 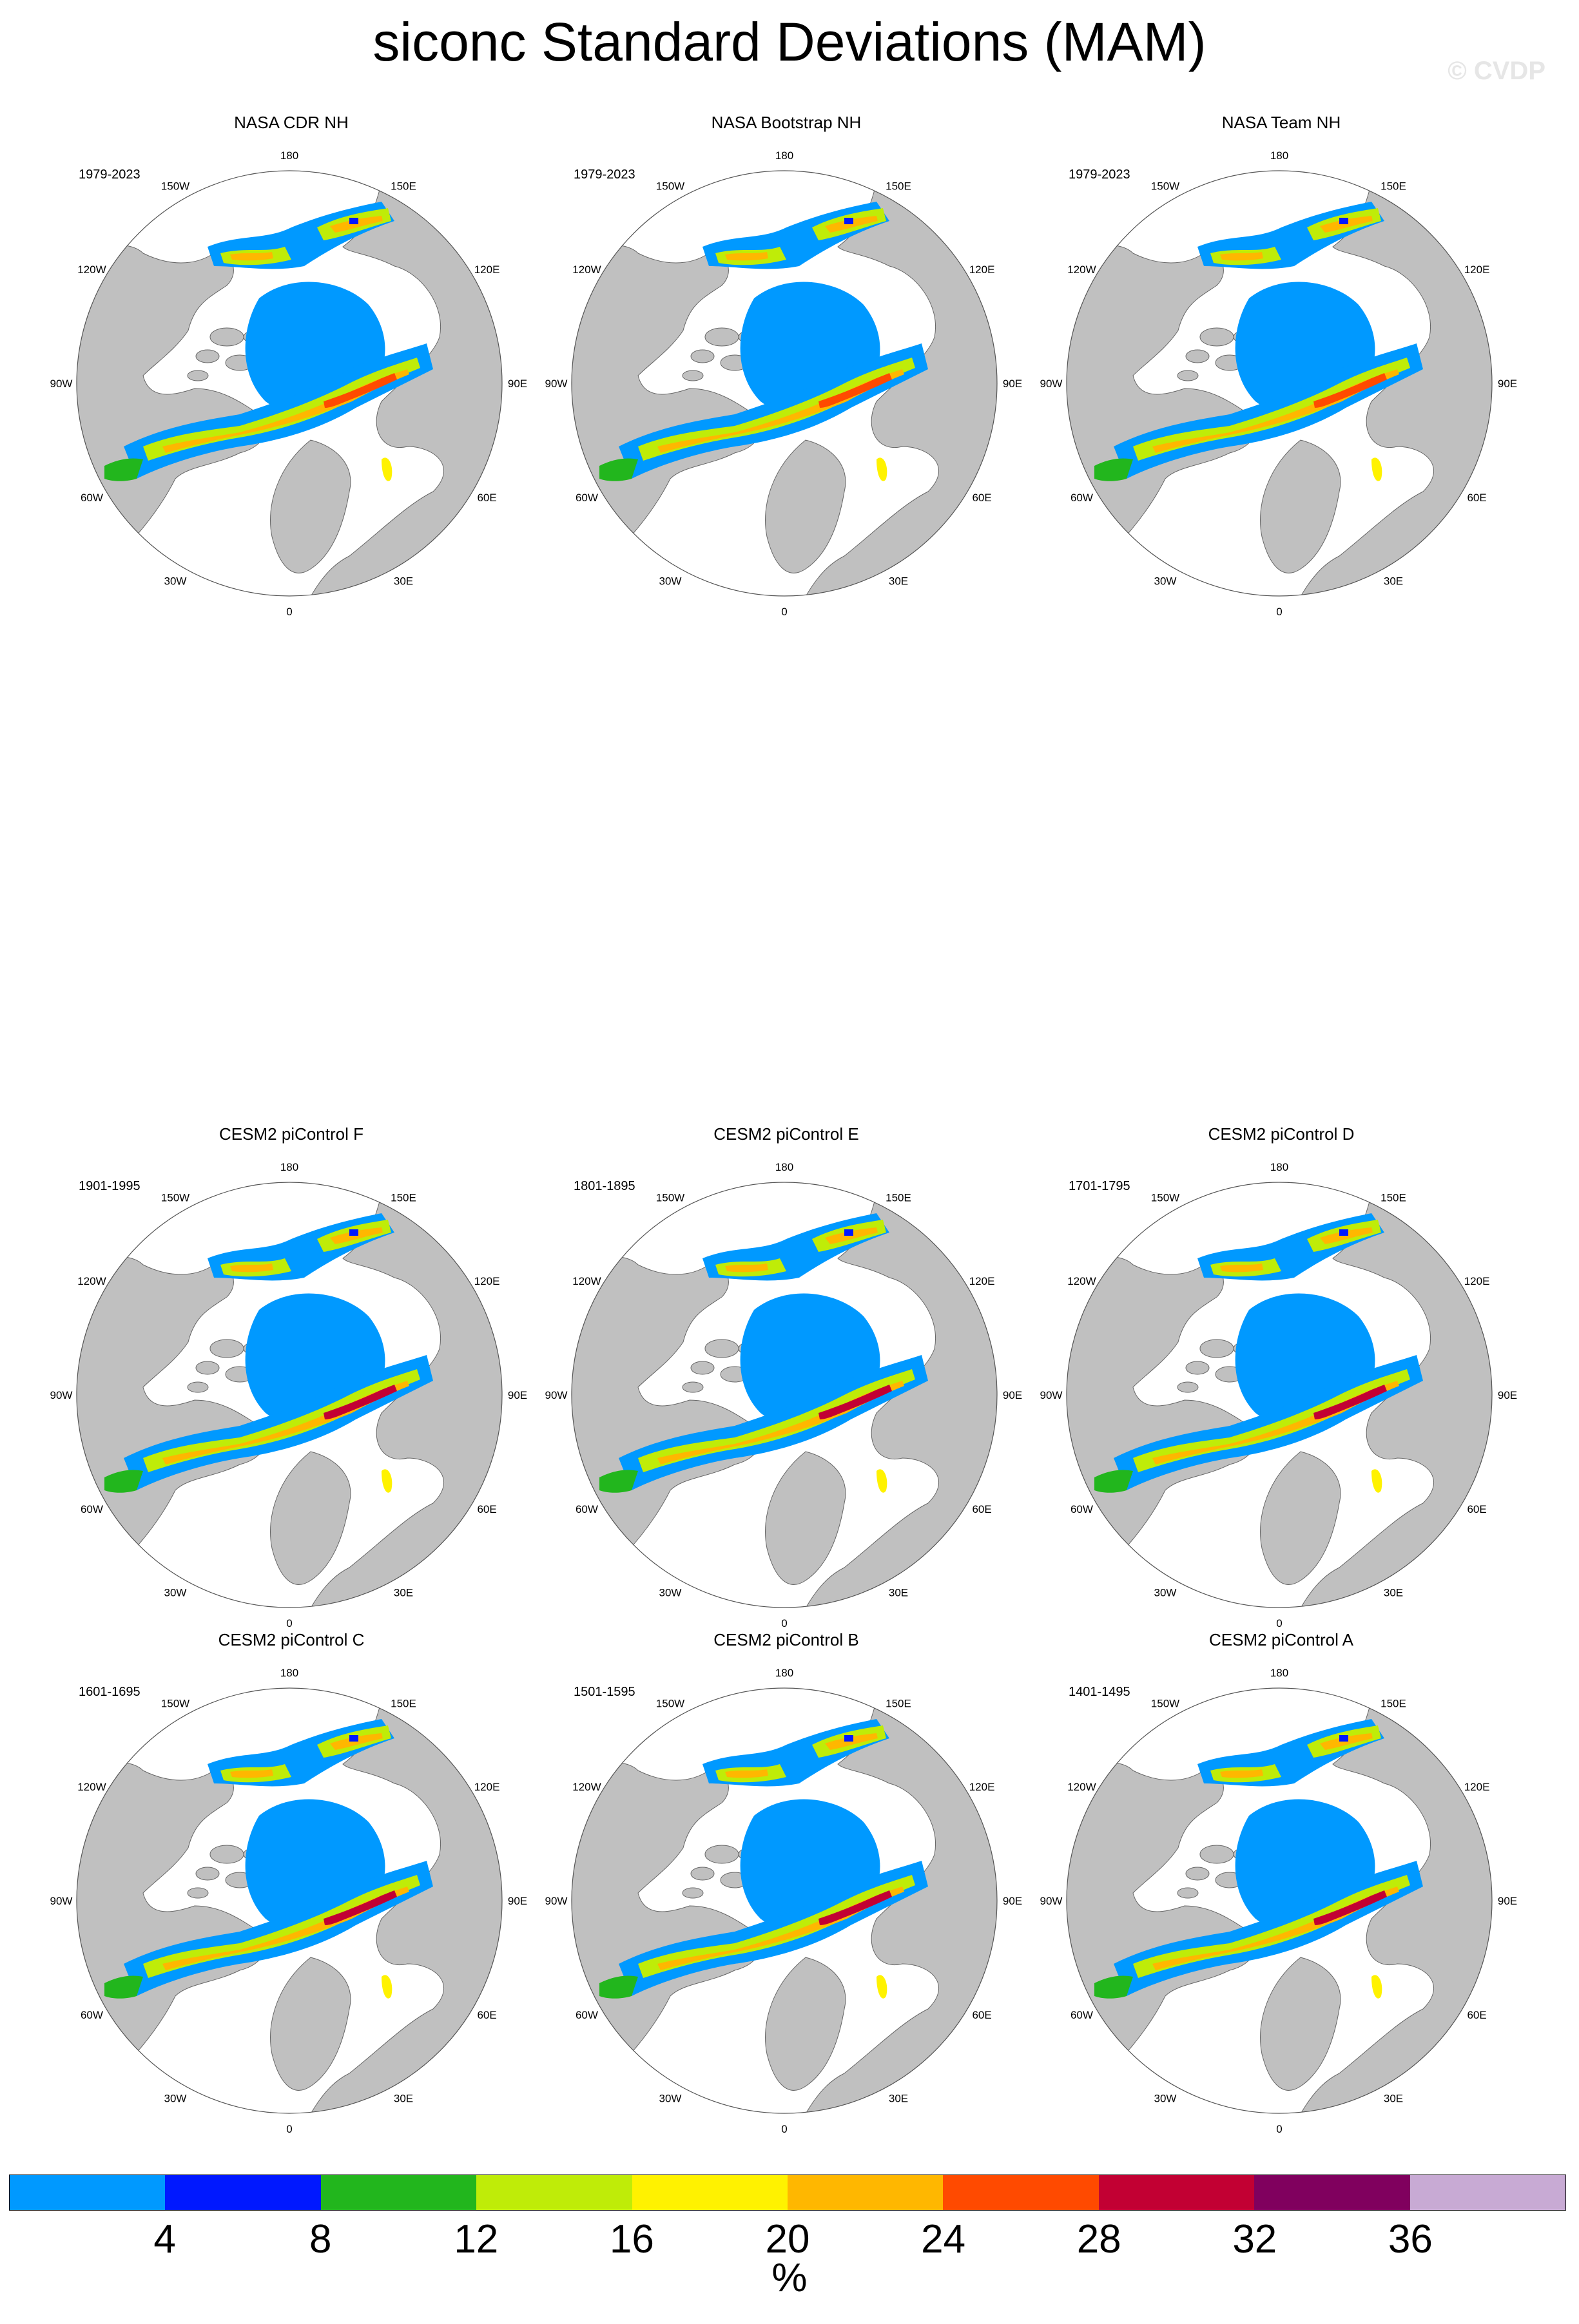 I want to click on colorbar, so click(x=787, y=2193).